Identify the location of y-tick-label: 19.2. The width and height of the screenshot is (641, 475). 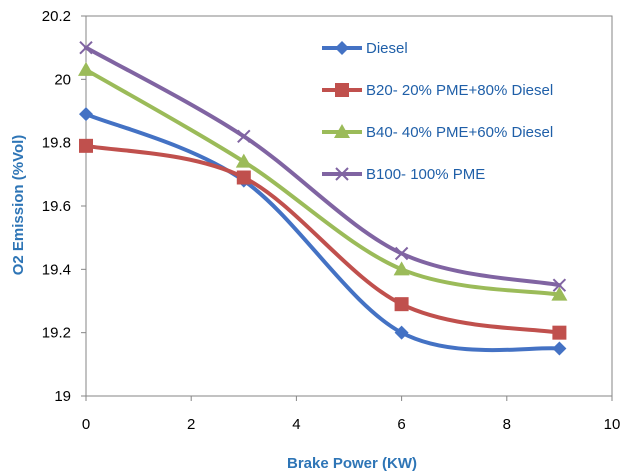
(56, 333).